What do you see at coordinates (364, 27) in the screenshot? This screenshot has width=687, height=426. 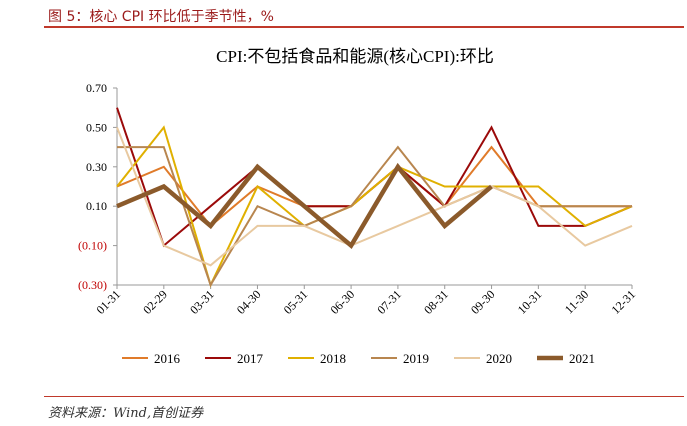 I see `header-rule` at bounding box center [364, 27].